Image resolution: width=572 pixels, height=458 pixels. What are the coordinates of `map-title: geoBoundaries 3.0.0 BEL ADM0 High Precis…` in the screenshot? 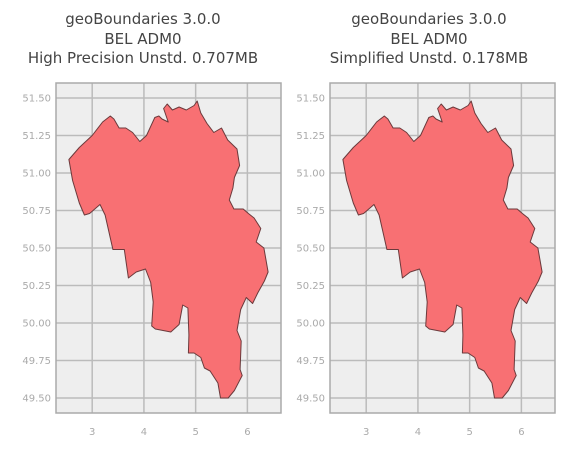 It's located at (143, 39).